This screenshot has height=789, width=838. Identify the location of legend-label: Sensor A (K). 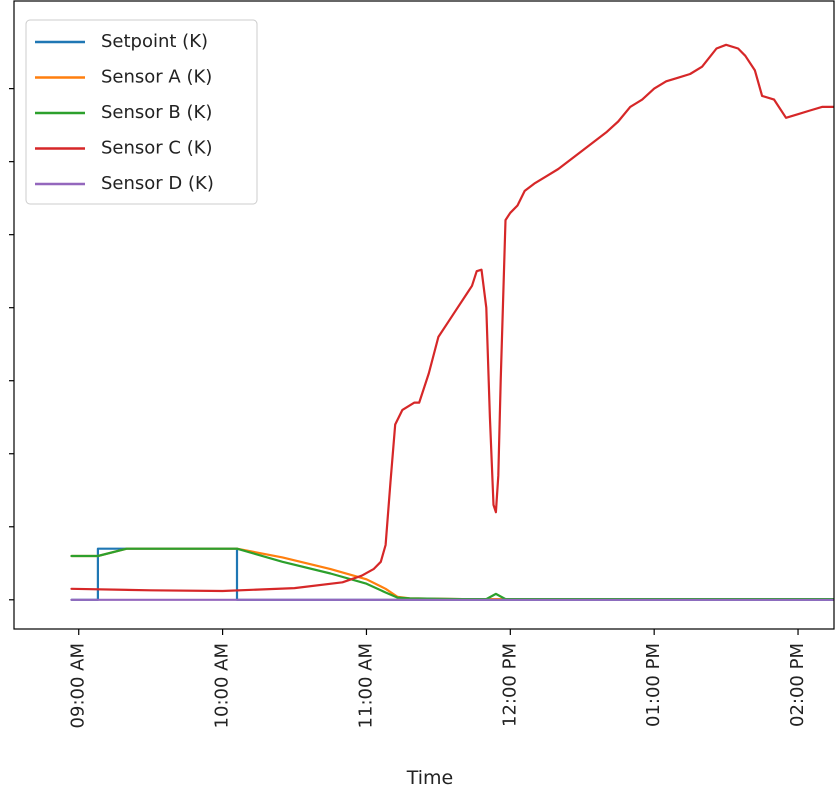
(156, 77).